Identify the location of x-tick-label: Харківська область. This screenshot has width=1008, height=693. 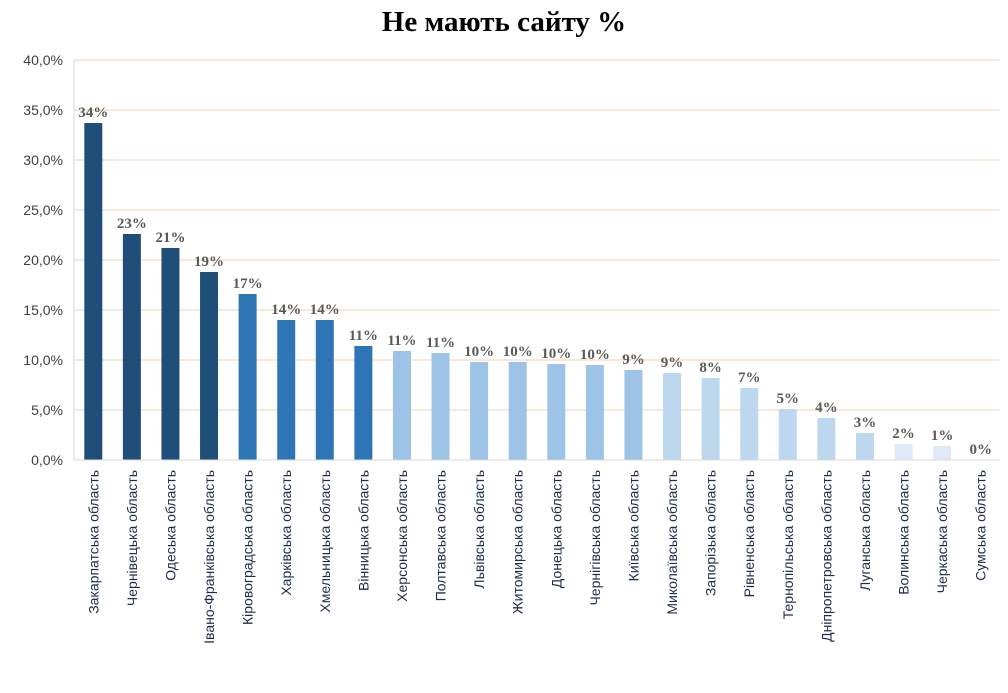
(286, 533).